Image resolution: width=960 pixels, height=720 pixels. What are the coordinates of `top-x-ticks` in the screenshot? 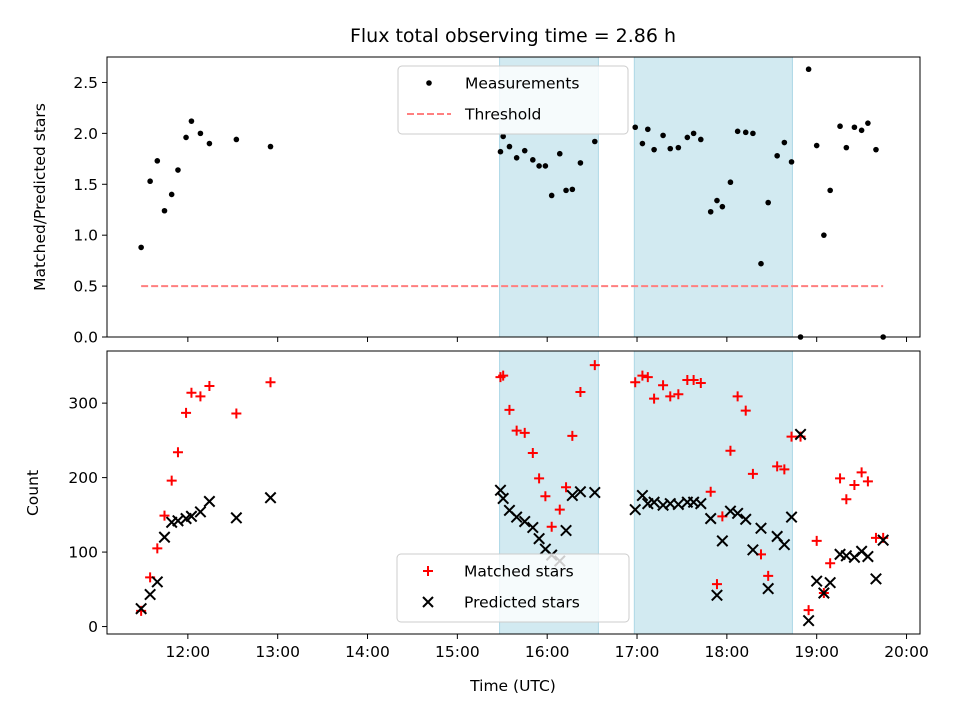 It's located at (547, 339).